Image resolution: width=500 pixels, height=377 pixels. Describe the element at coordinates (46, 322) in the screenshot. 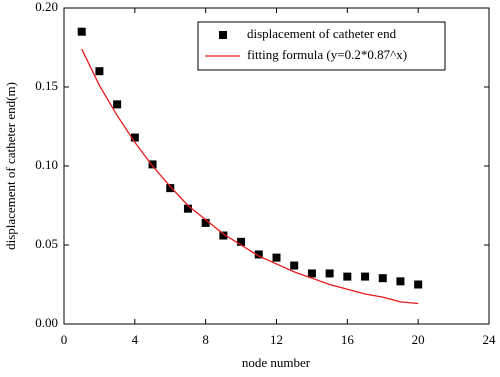

I see `y-tick-label: 0.00` at that location.